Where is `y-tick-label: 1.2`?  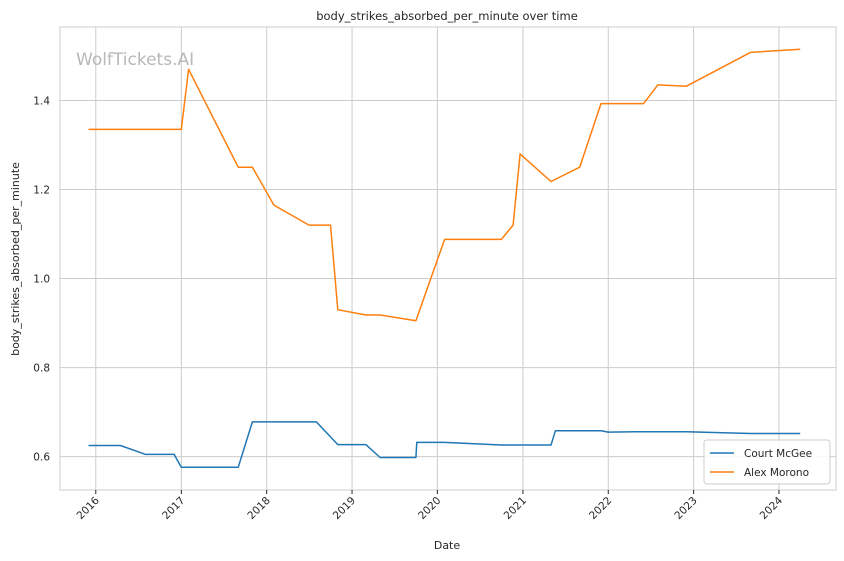 y-tick-label: 1.2 is located at coordinates (41, 190).